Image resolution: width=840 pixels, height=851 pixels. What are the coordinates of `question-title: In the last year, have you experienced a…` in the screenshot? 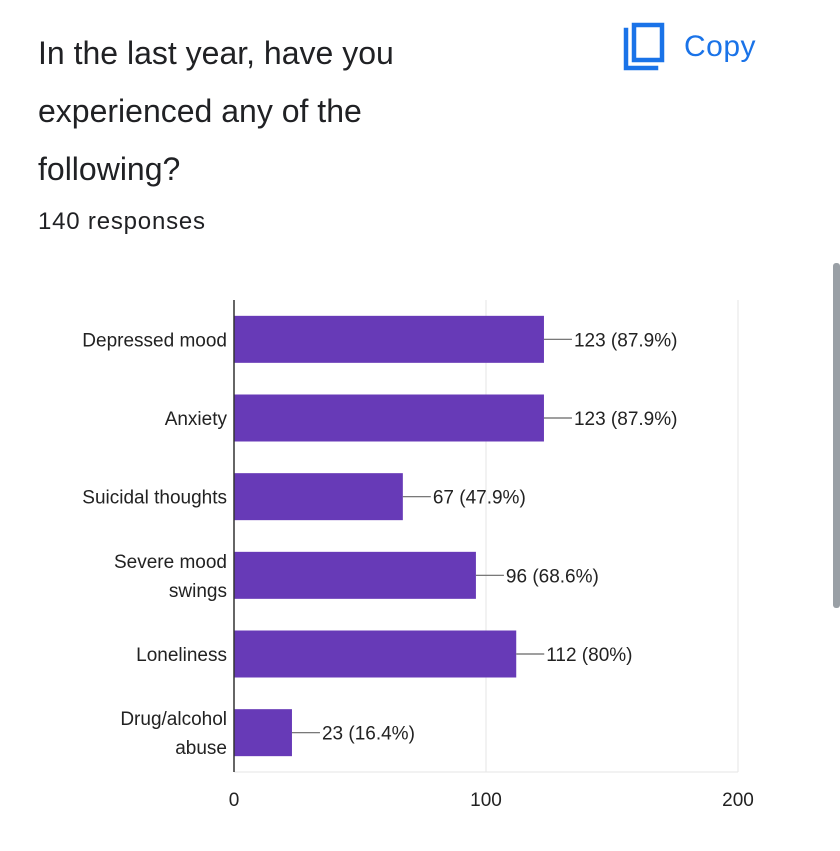 It's located at (273, 111).